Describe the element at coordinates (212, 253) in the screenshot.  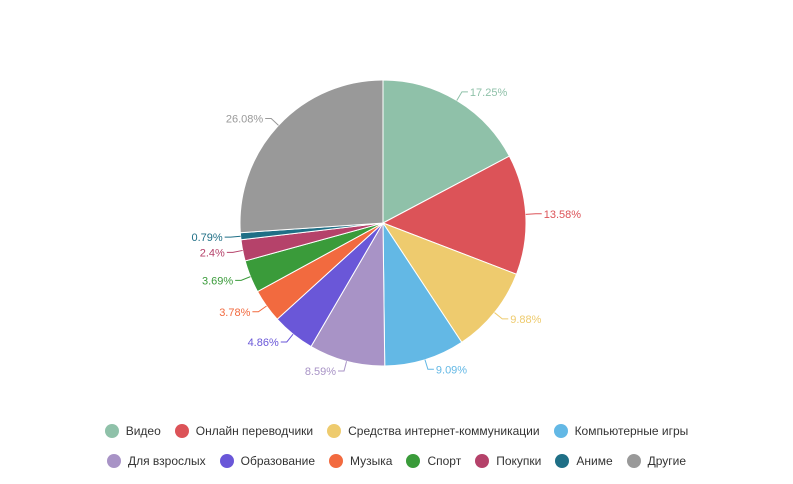
I see `data-label-8: 2.4%` at that location.